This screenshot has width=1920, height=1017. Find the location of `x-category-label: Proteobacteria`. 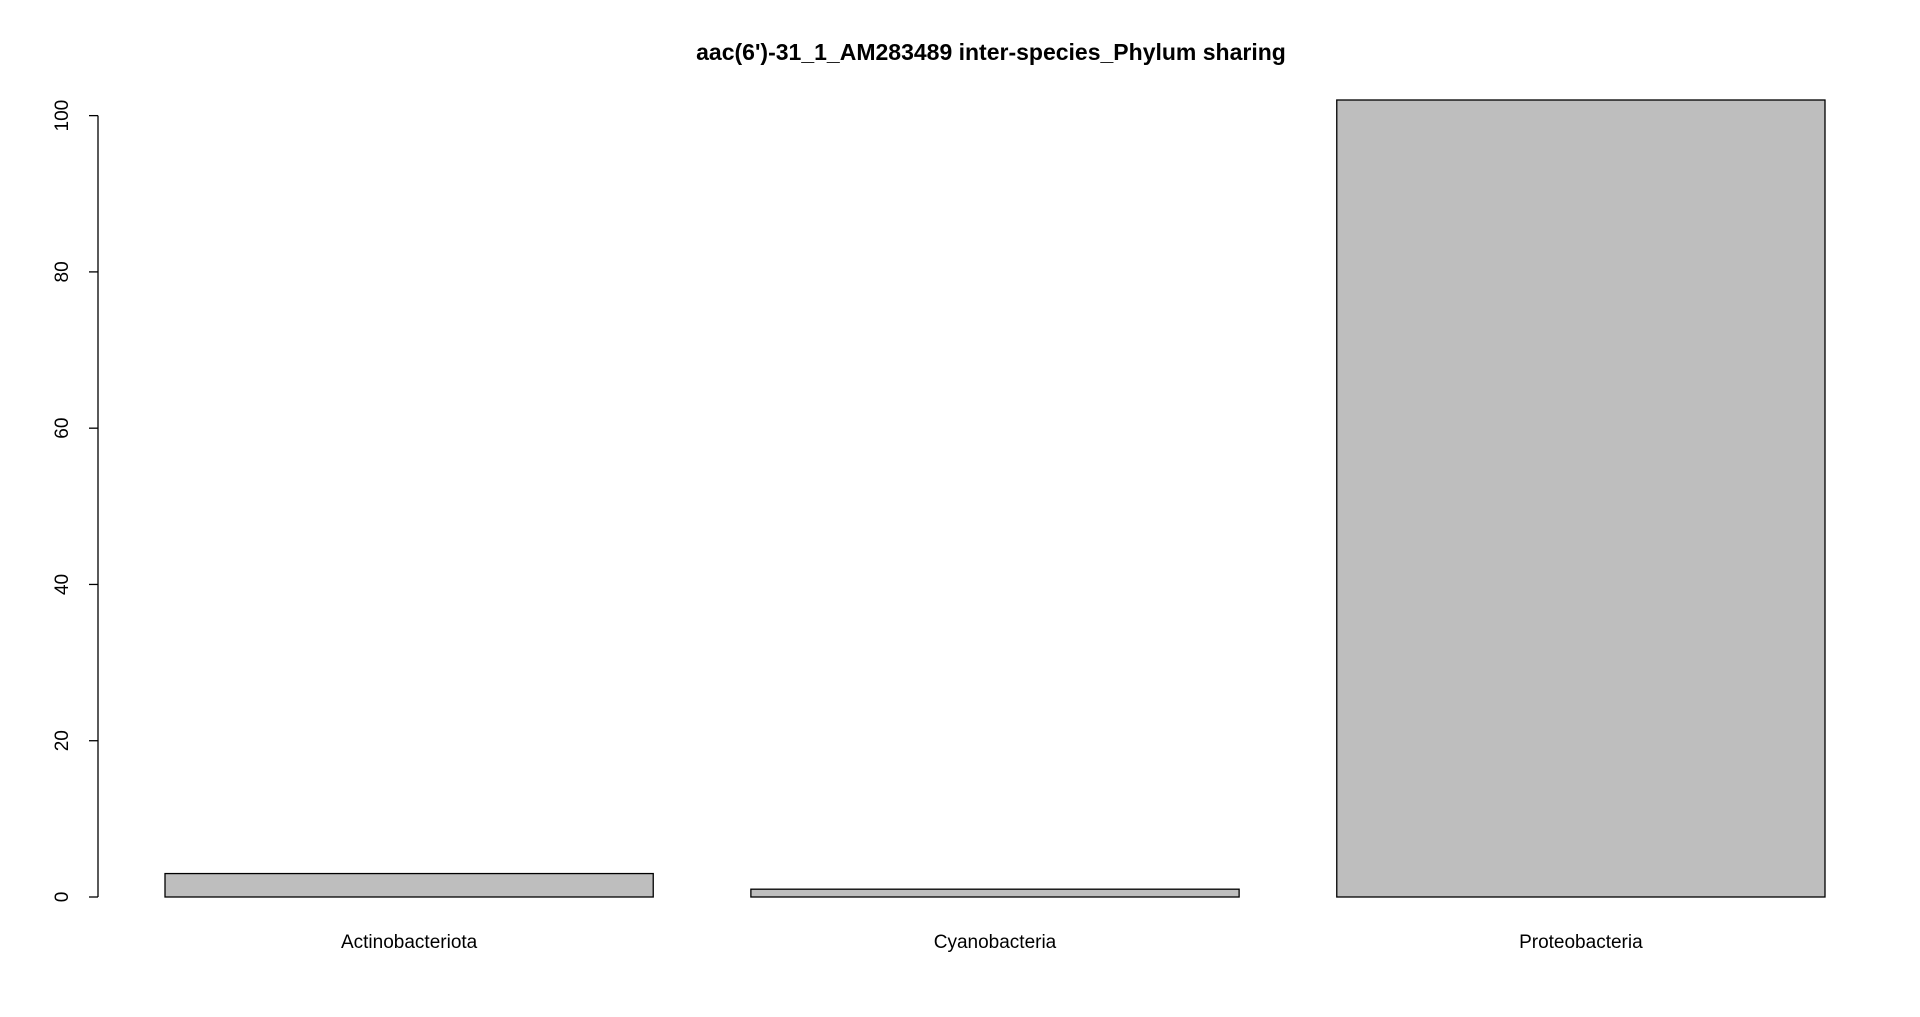

x-category-label: Proteobacteria is located at coordinates (1581, 942).